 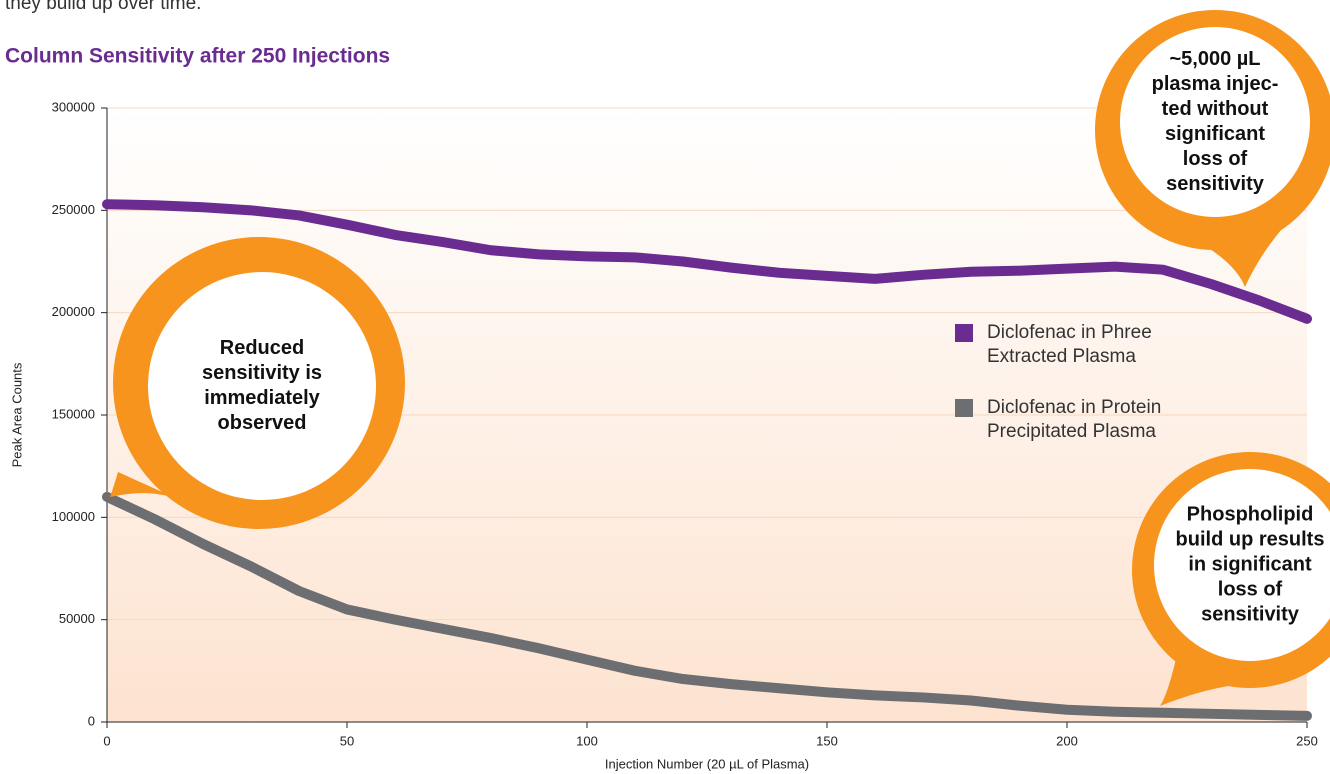 What do you see at coordinates (1307, 740) in the screenshot?
I see `x-tick-label: 250` at bounding box center [1307, 740].